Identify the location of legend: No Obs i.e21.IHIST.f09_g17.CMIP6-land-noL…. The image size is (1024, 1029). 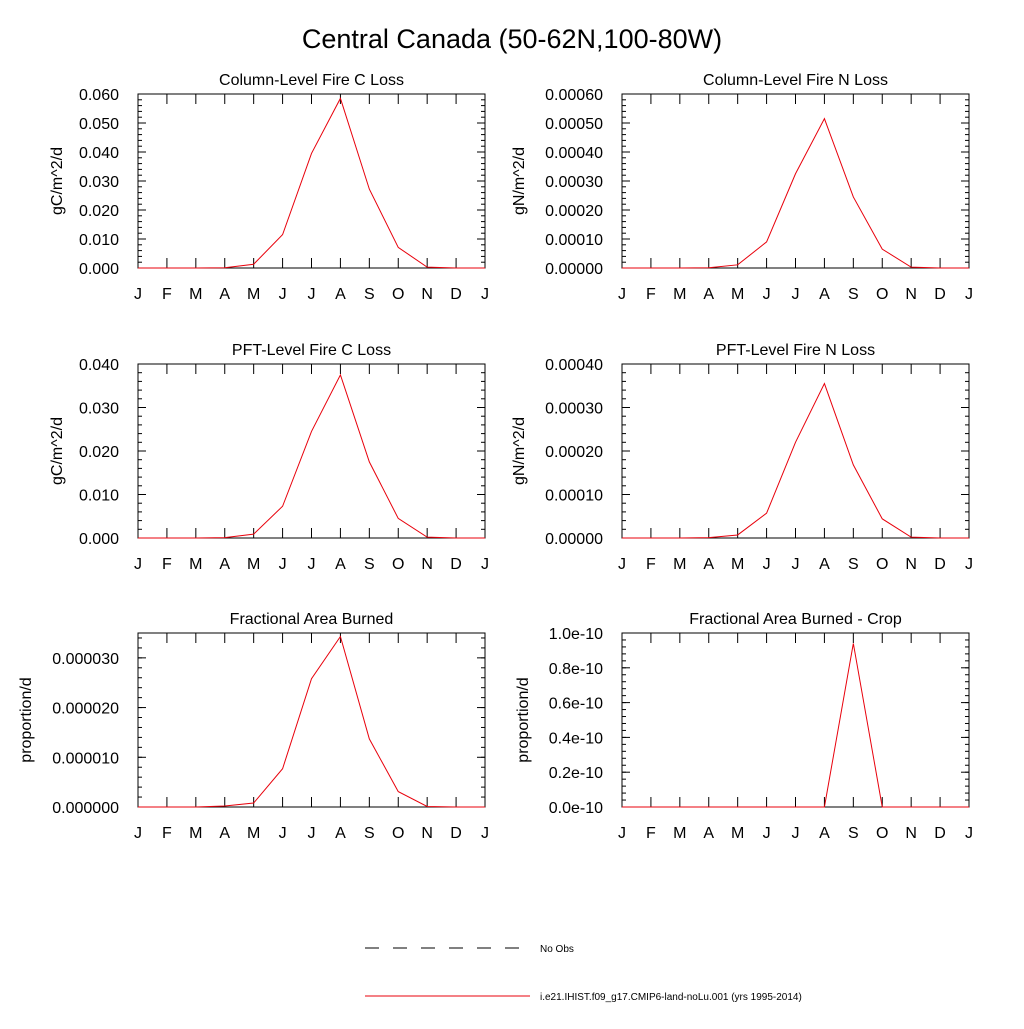
(583, 973).